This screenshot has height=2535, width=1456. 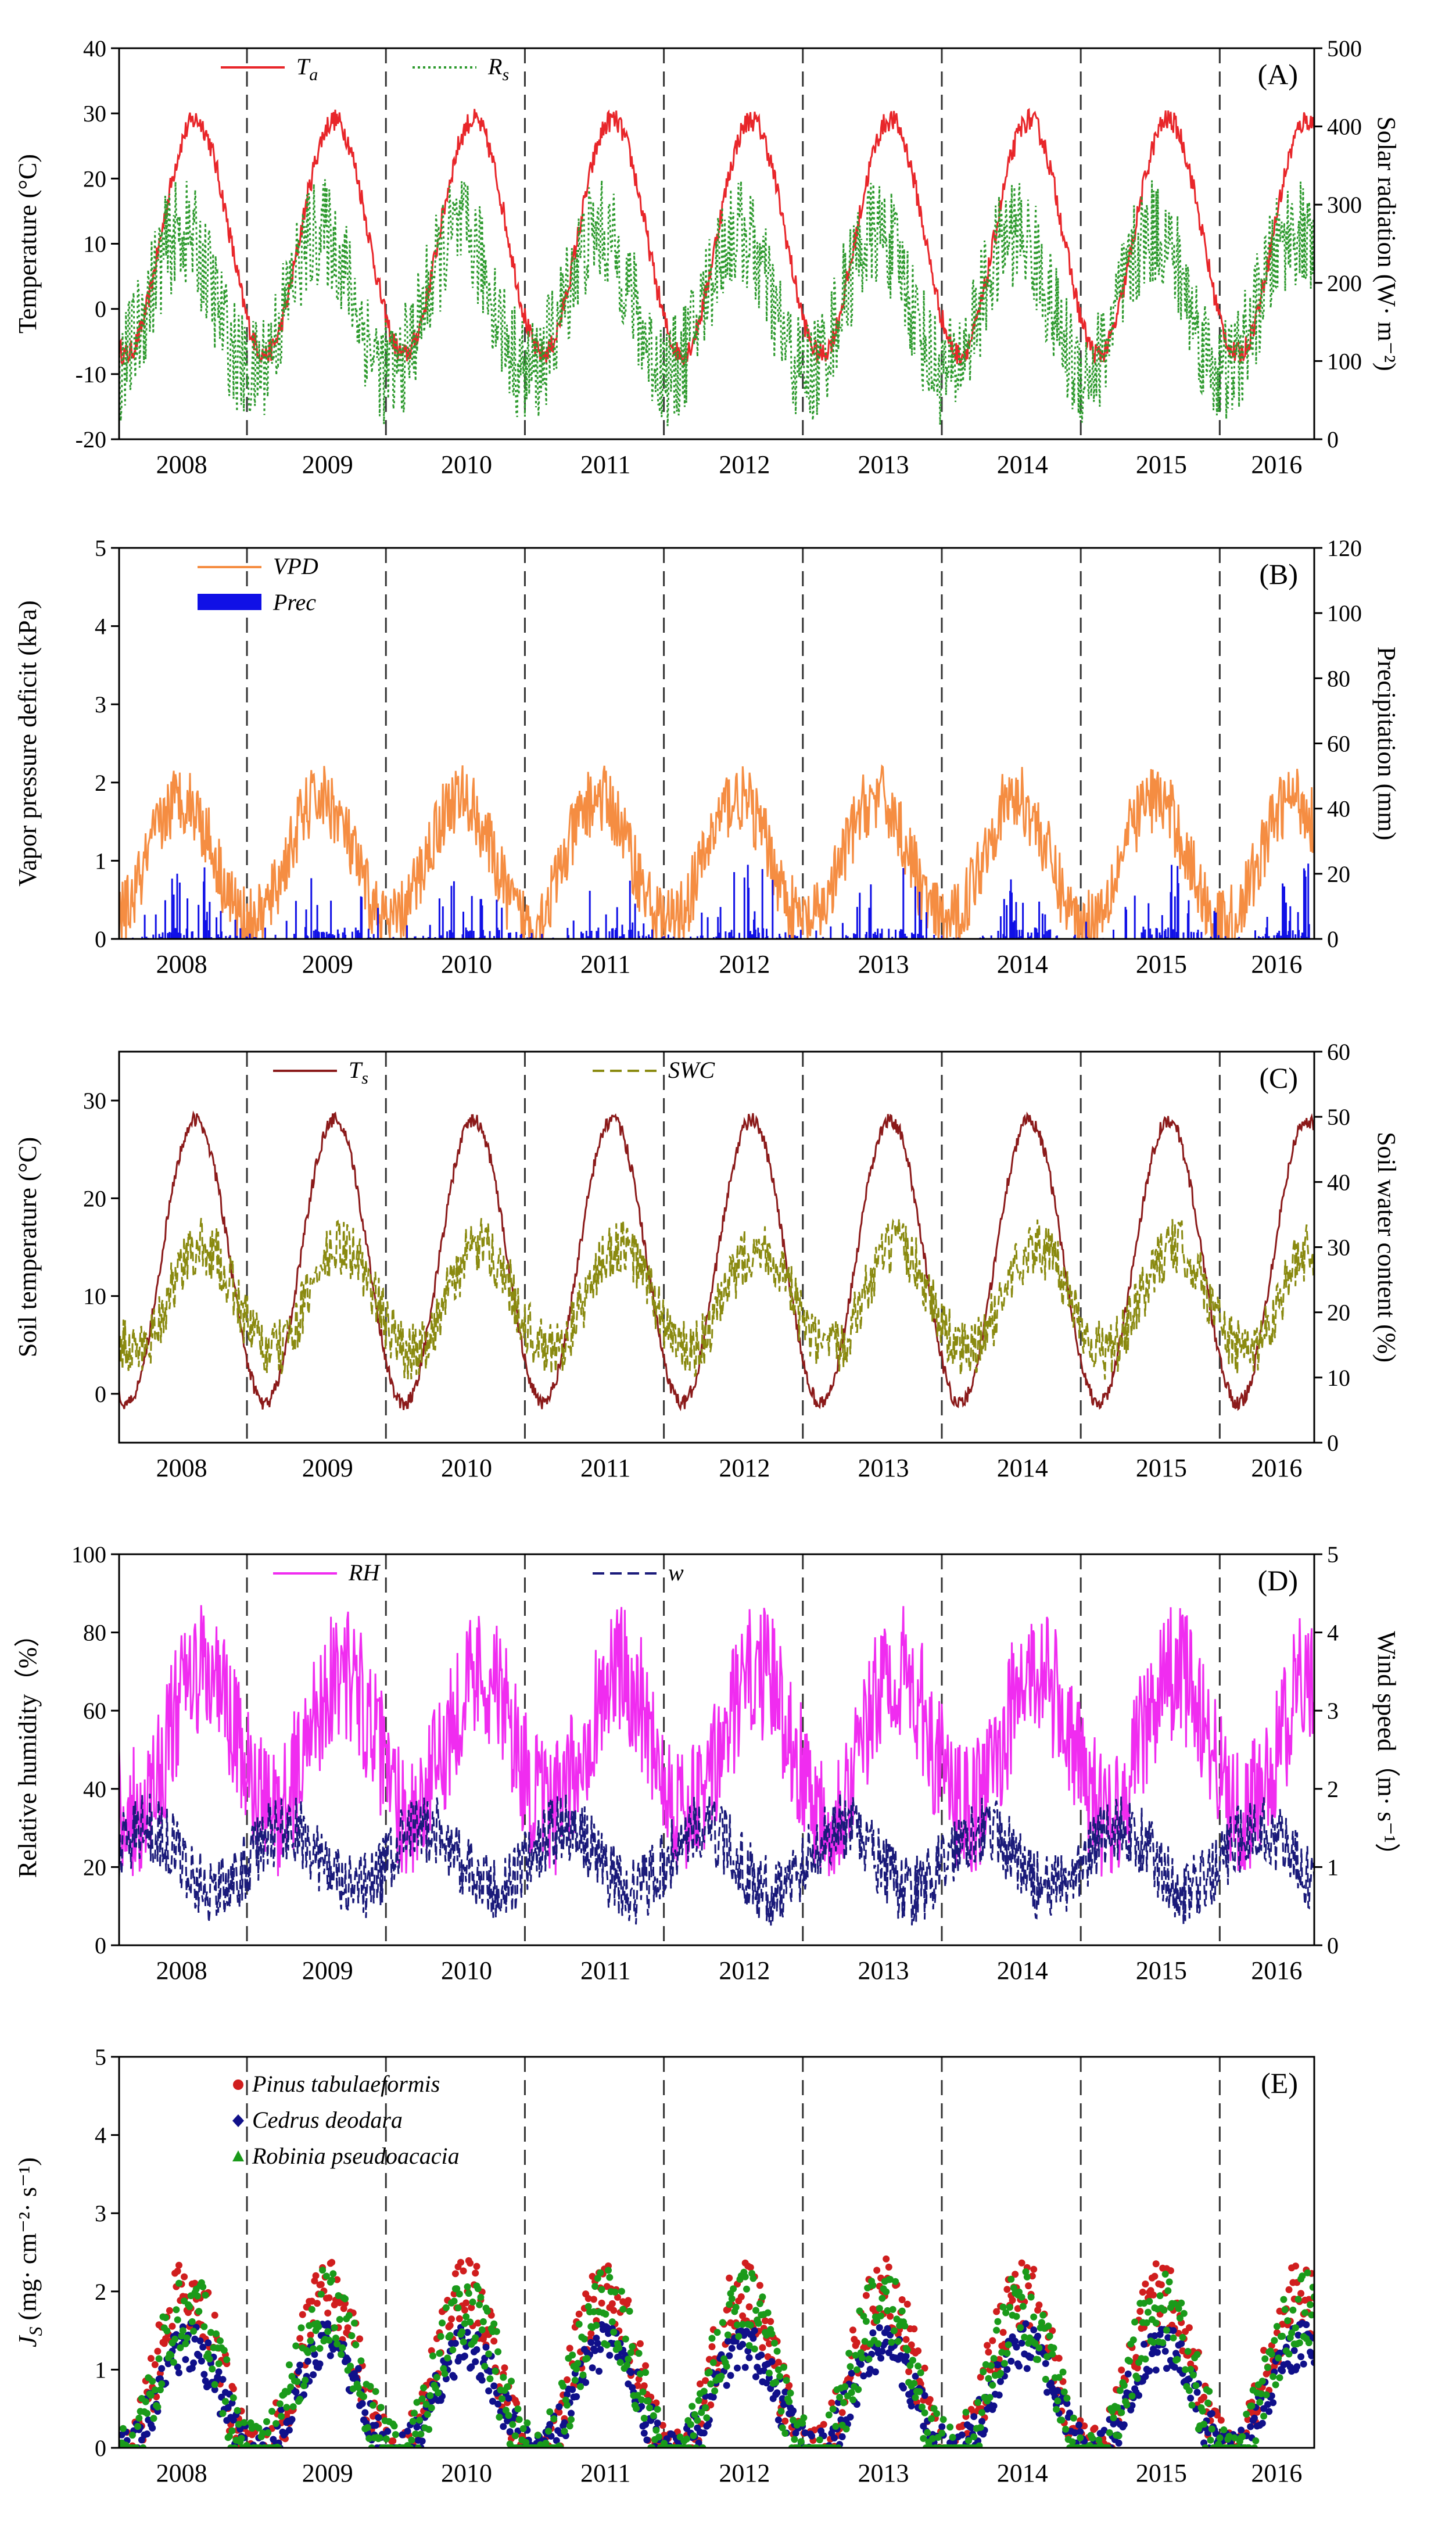 What do you see at coordinates (101, 1946) in the screenshot?
I see `left-tick-label-0: 0` at bounding box center [101, 1946].